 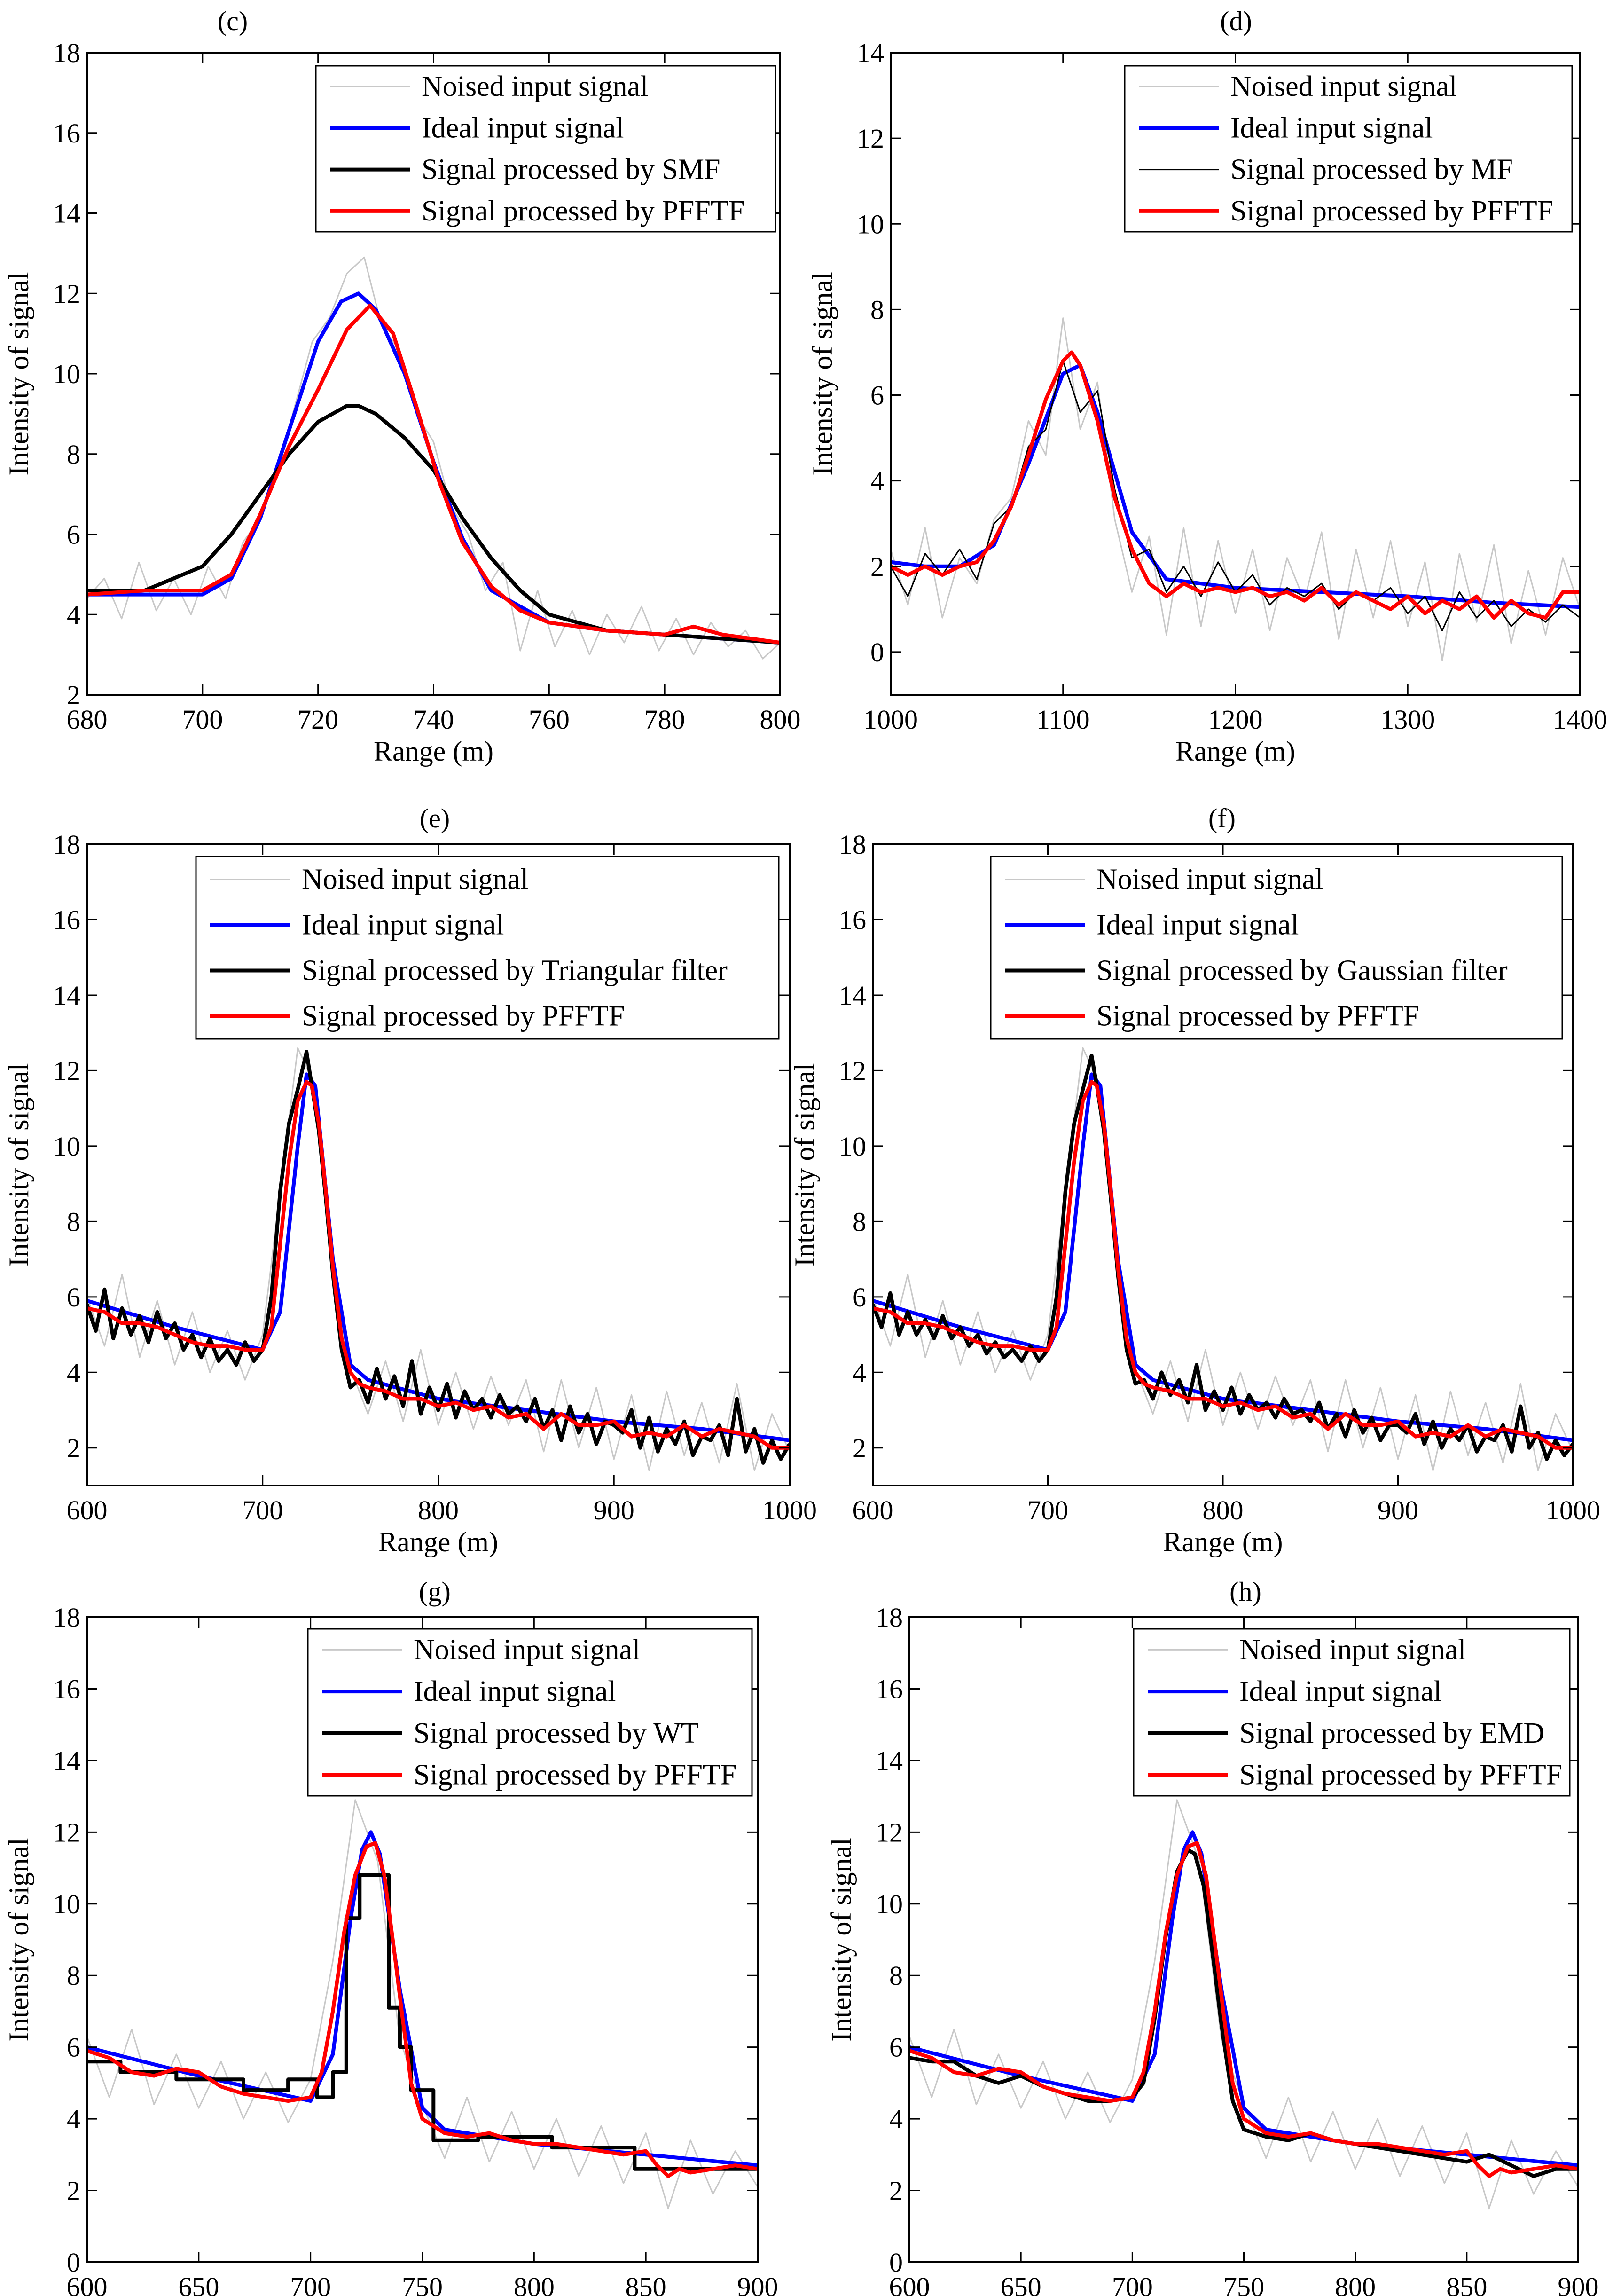 I want to click on x-tick-label: 720, so click(x=318, y=720).